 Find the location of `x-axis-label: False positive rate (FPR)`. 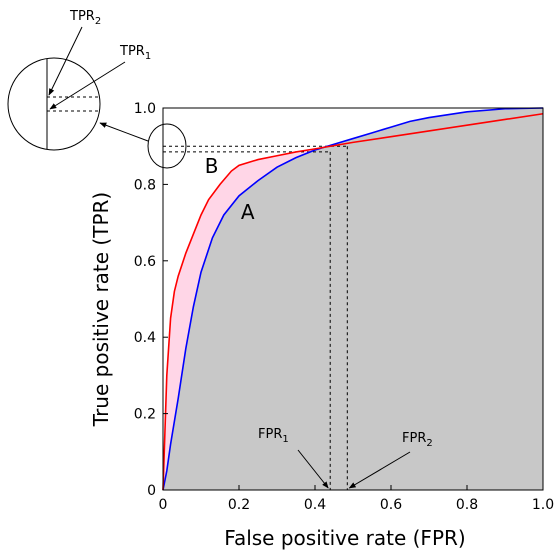

x-axis-label: False positive rate (FPR) is located at coordinates (344, 538).